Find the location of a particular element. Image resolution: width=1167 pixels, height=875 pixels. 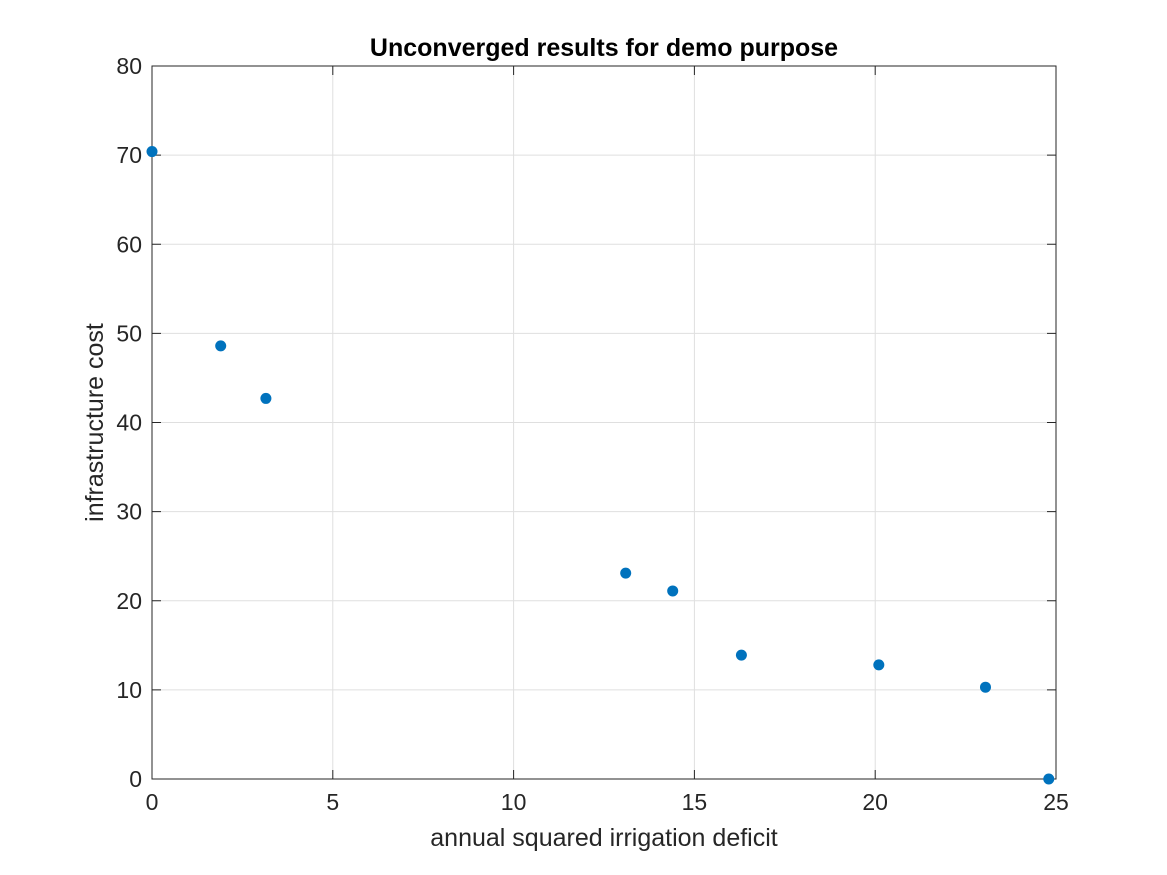

x-tick-label: 0 is located at coordinates (152, 802).